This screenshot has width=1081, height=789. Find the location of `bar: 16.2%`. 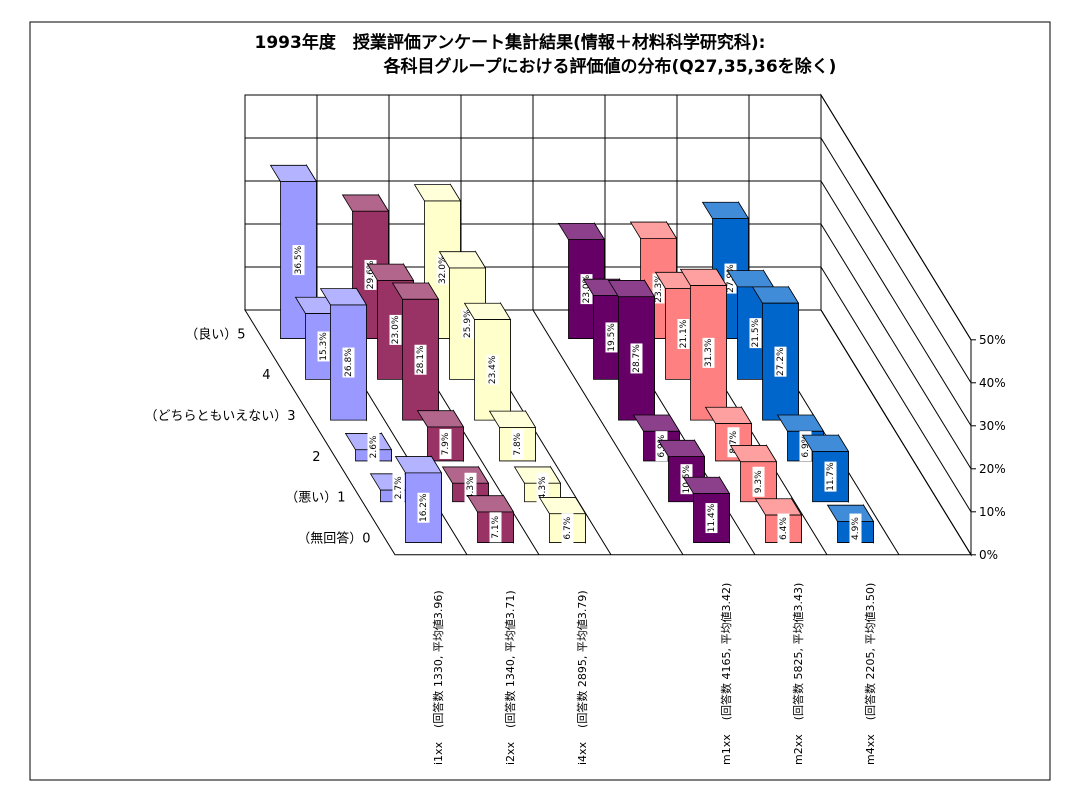

bar: 16.2% is located at coordinates (418, 499).